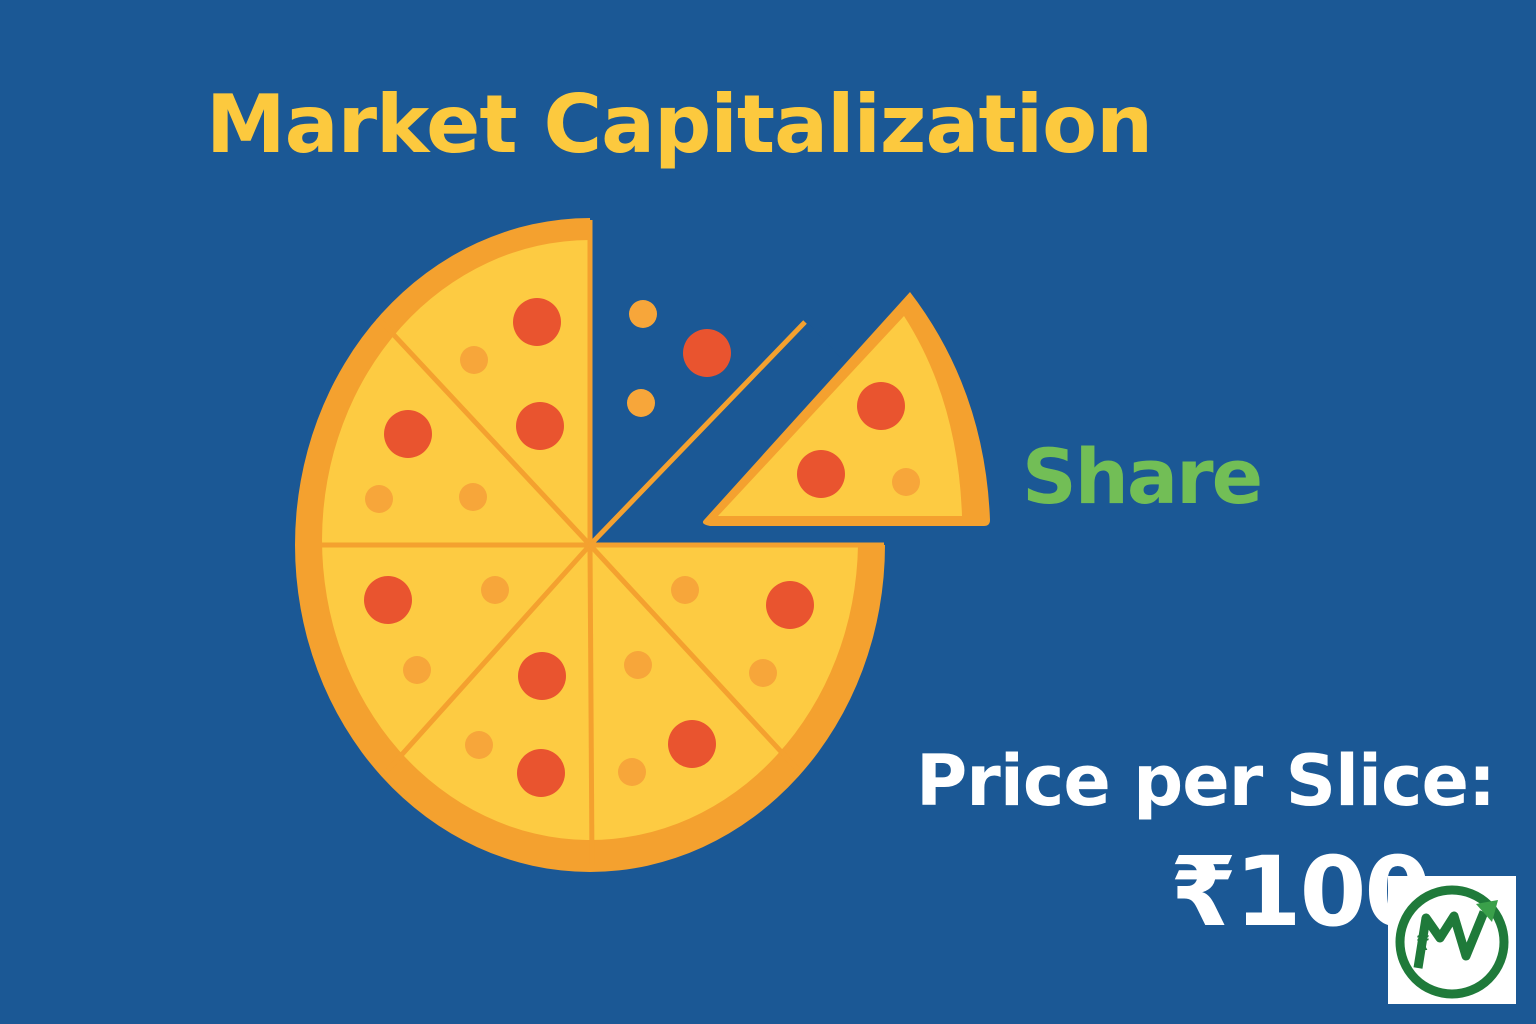 The height and width of the screenshot is (1024, 1536). What do you see at coordinates (1206, 781) in the screenshot?
I see `price-per-slice-label: Price per Slice:` at bounding box center [1206, 781].